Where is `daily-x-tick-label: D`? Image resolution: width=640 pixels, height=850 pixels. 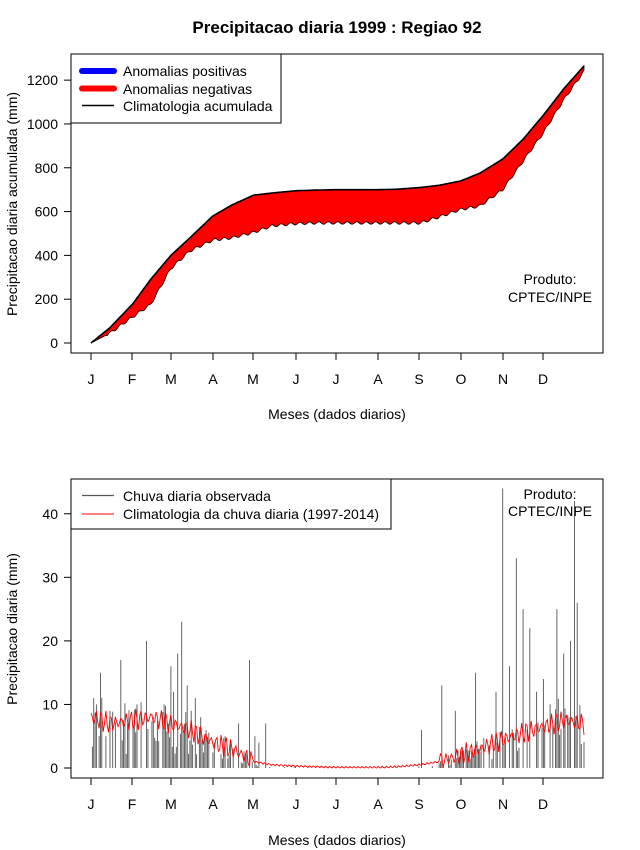 daily-x-tick-label: D is located at coordinates (543, 804).